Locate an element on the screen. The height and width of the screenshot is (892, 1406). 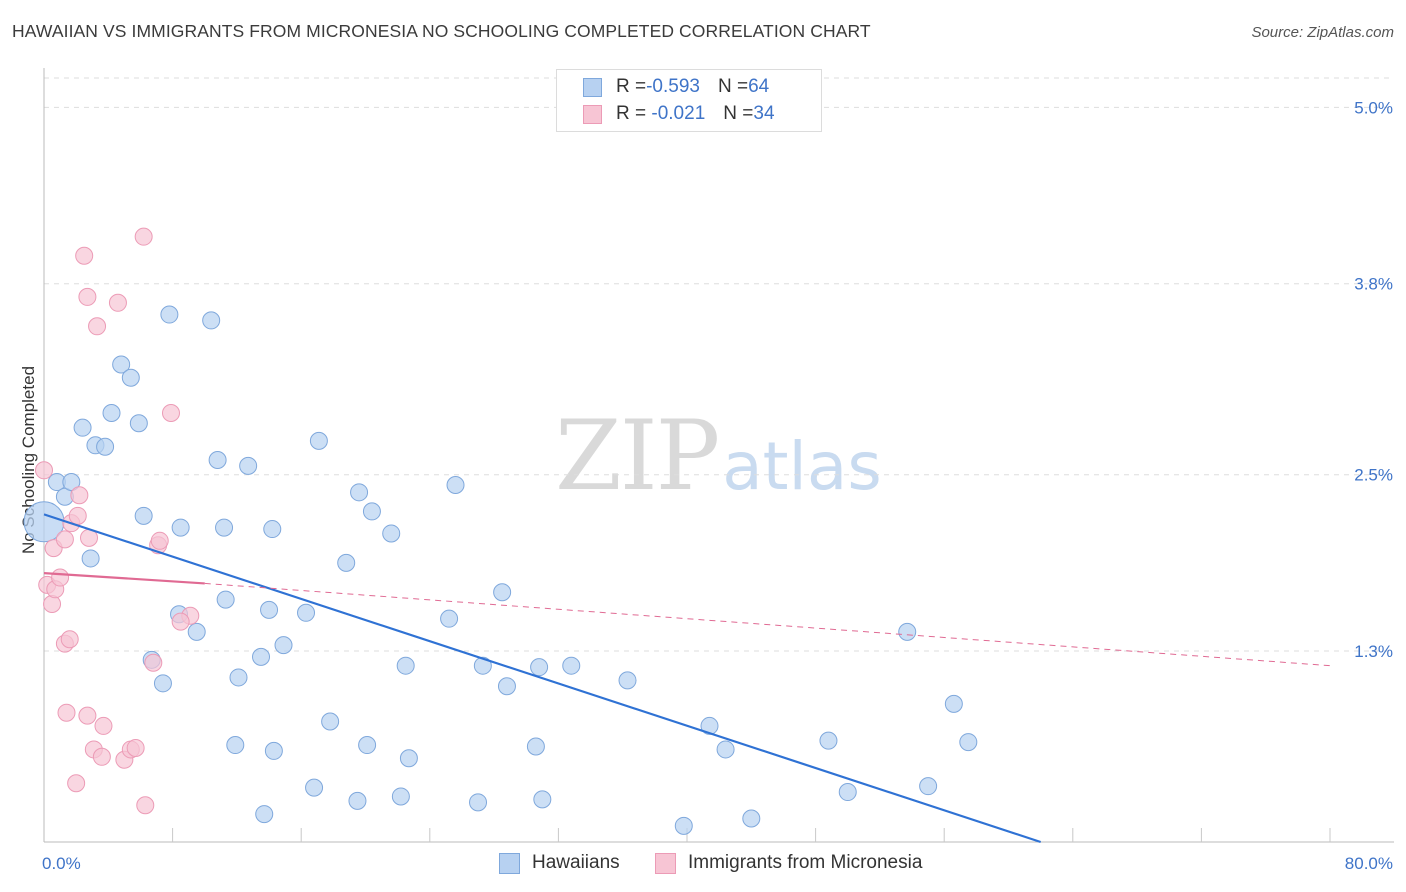
legend-r-value: -0.593 is located at coordinates (673, 86).